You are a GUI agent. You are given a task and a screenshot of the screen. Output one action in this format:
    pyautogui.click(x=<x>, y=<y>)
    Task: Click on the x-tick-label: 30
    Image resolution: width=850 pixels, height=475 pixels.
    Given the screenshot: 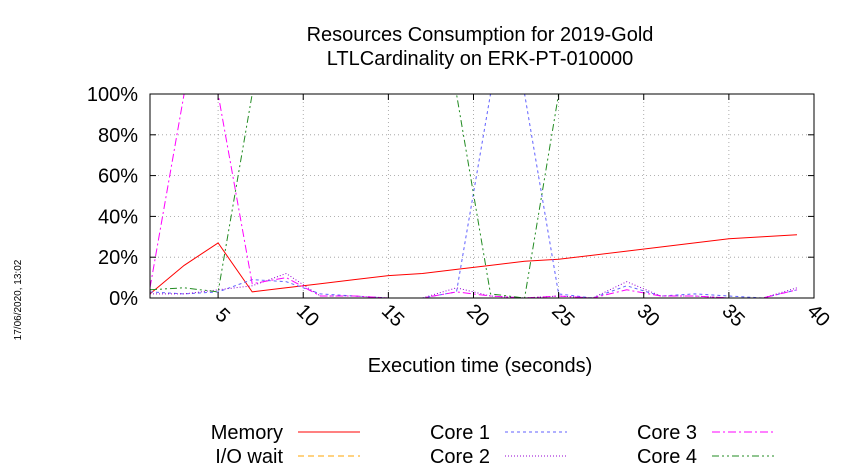 What is the action you would take?
    pyautogui.click(x=647, y=315)
    